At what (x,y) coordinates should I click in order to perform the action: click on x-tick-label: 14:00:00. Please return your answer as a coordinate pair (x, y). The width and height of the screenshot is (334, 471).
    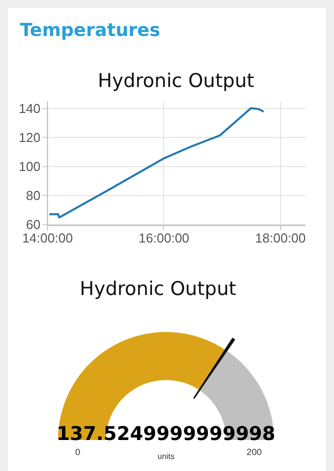
    Looking at the image, I should click on (47, 238).